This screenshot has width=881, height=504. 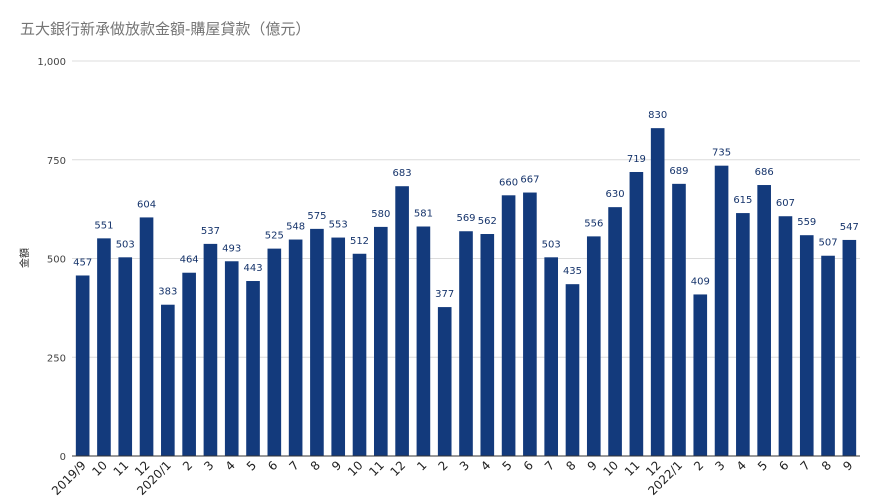 I want to click on data-label: 735, so click(x=721, y=153).